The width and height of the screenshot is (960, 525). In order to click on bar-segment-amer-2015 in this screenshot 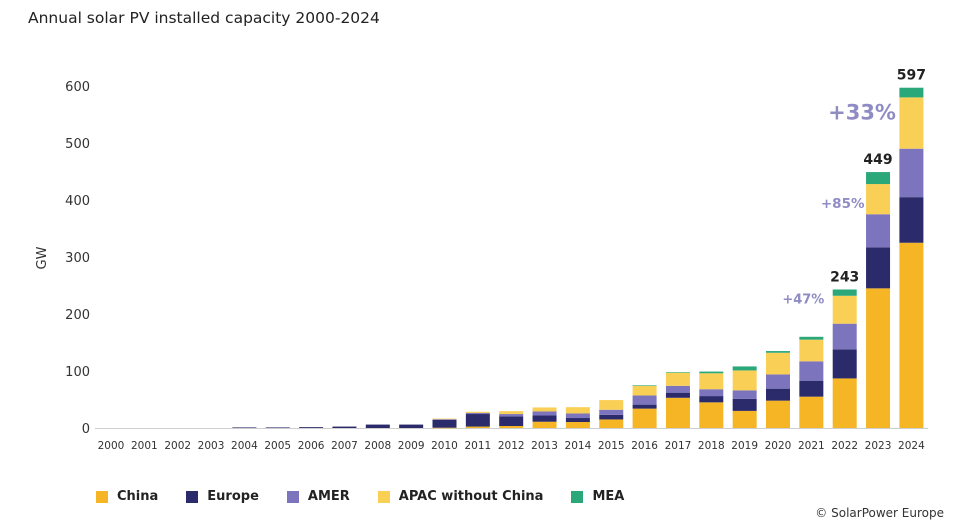, I will do `click(611, 412)`.